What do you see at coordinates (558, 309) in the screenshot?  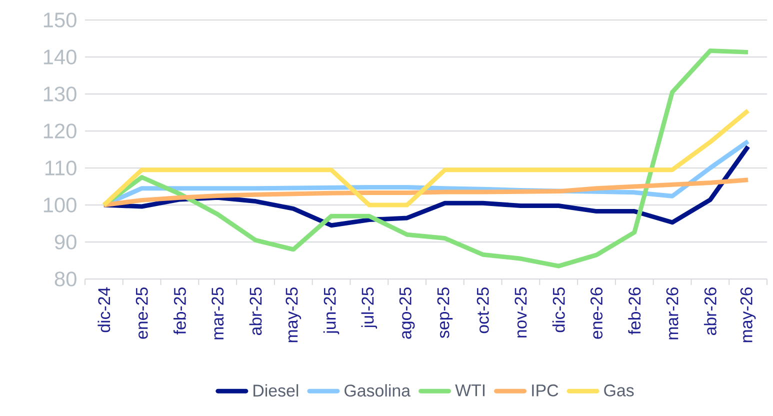 I see `x-tick-label: dic-25` at bounding box center [558, 309].